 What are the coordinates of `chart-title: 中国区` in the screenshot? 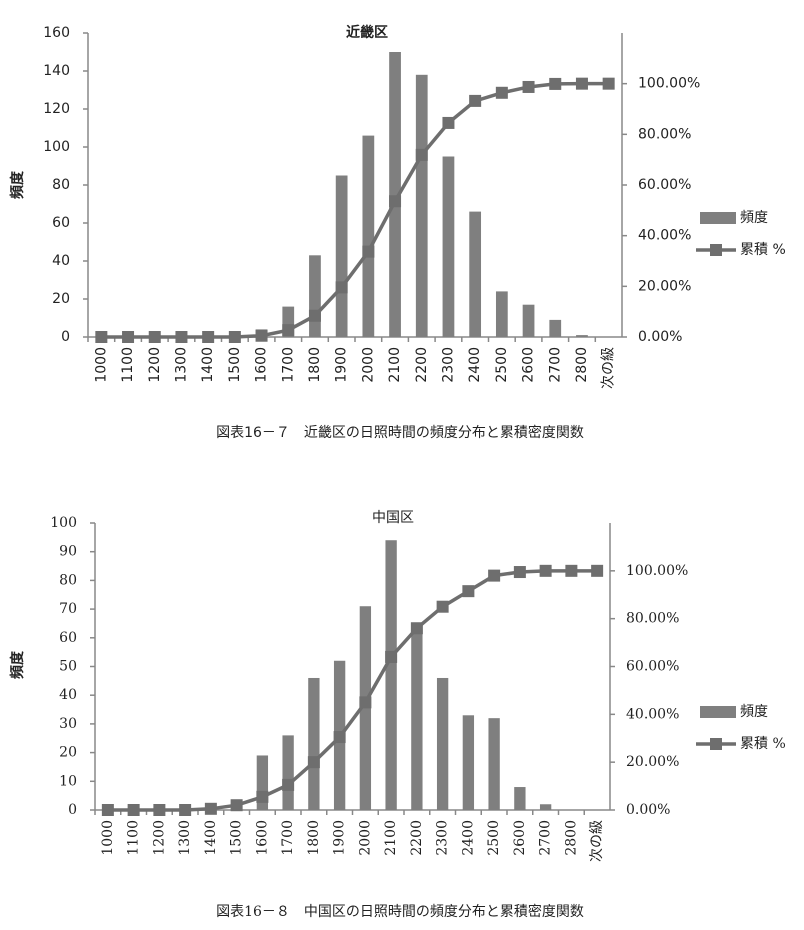 It's located at (393, 518).